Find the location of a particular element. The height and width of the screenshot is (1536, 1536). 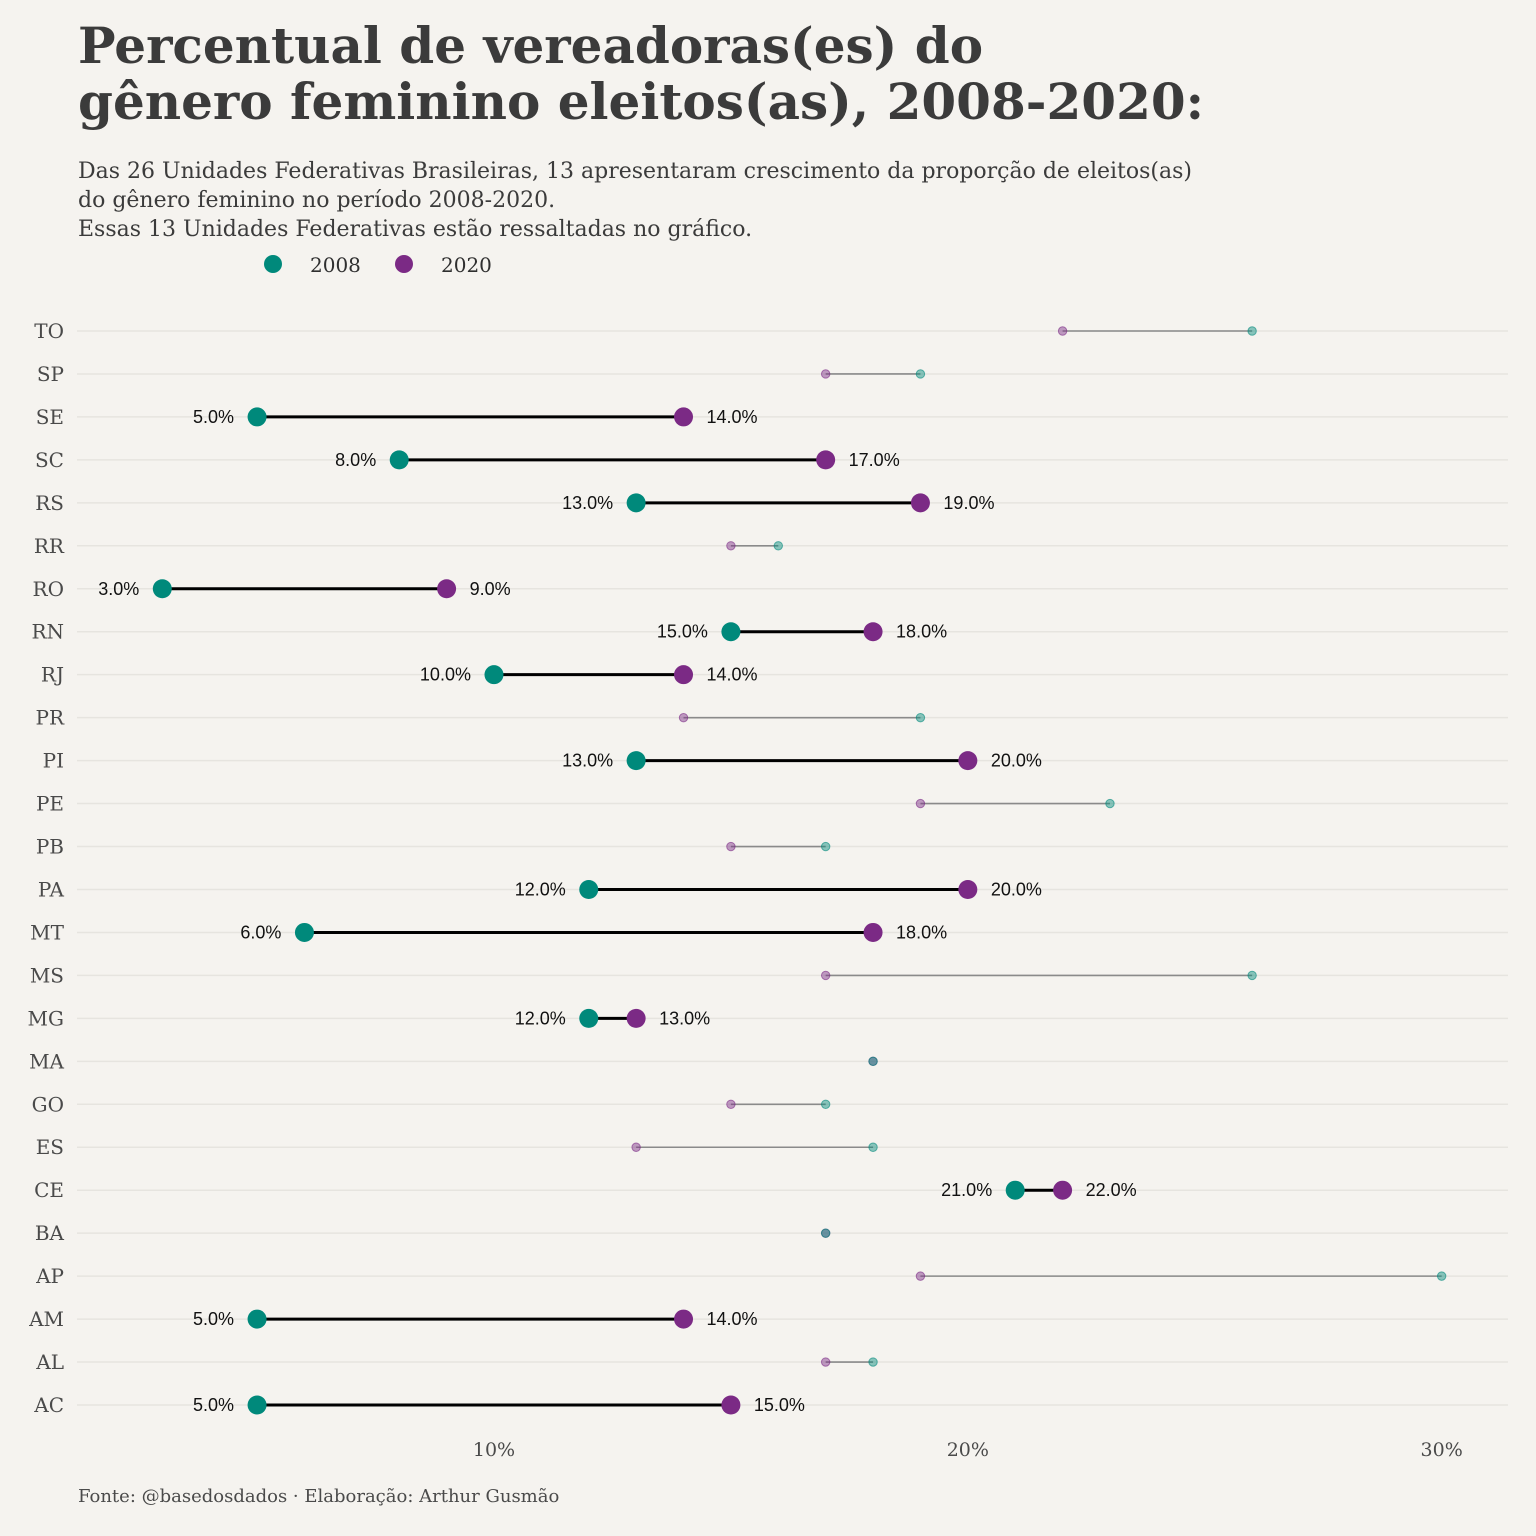

point-2020-se is located at coordinates (684, 417).